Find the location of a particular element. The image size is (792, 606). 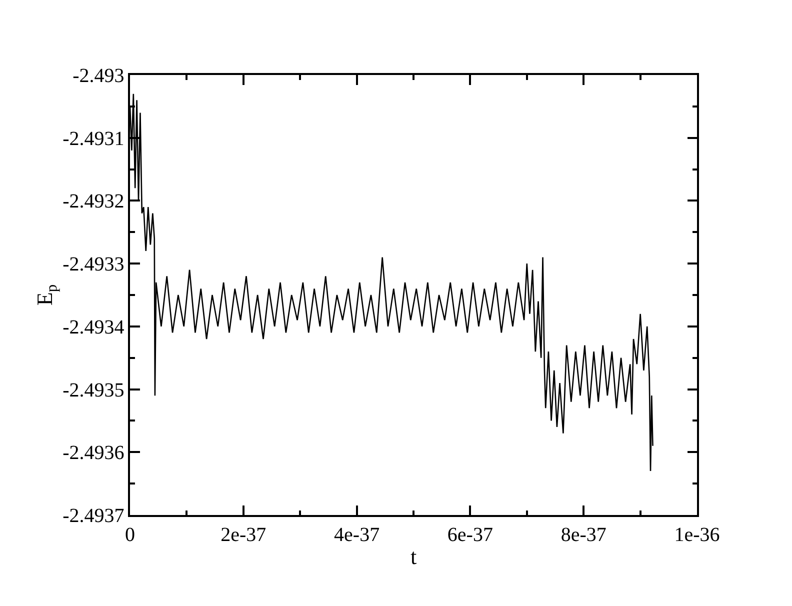

y-tick-label: -2.4932 is located at coordinates (93, 201).